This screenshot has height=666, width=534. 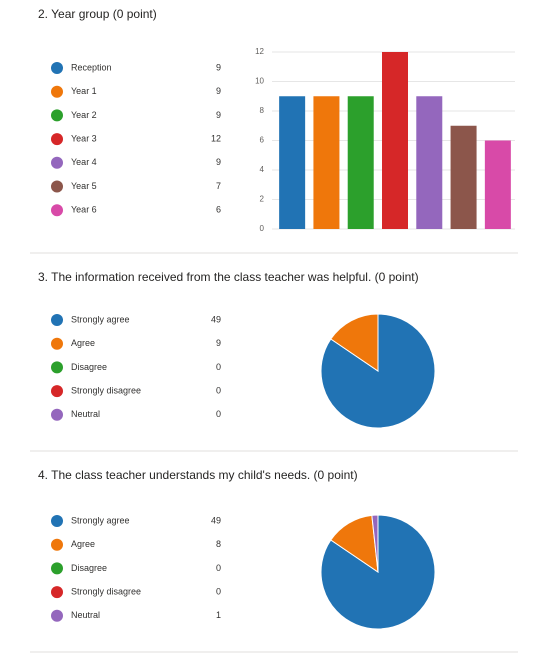 I want to click on legend-label: Year 5, so click(x=84, y=186).